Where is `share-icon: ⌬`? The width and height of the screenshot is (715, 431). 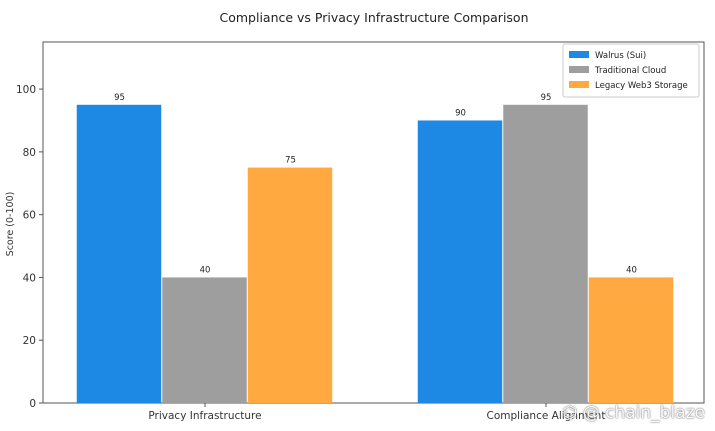 share-icon: ⌬ is located at coordinates (570, 413).